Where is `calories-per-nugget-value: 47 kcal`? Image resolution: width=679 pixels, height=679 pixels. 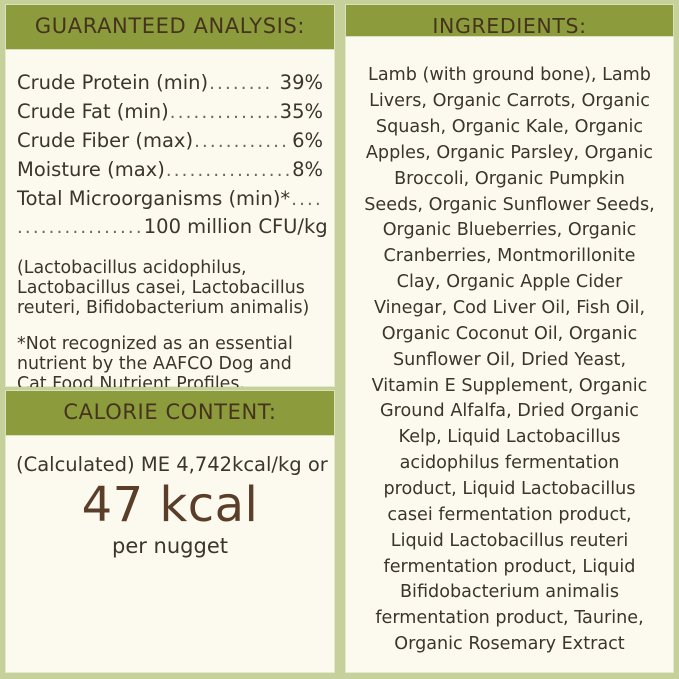 calories-per-nugget-value: 47 kcal is located at coordinates (170, 505).